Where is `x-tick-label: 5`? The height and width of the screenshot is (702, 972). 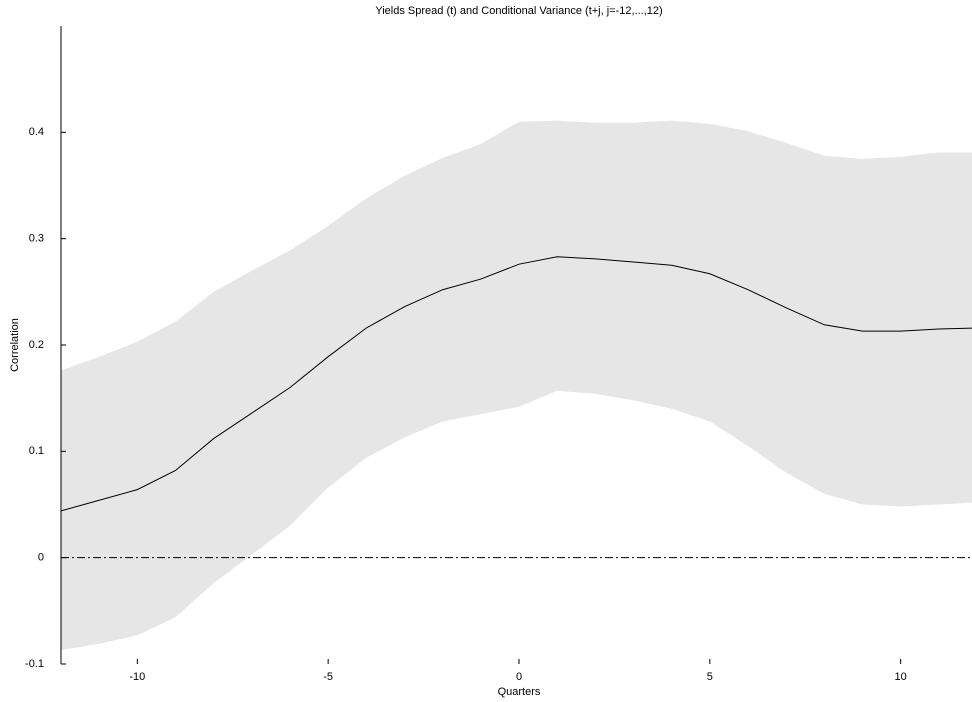 x-tick-label: 5 is located at coordinates (710, 677).